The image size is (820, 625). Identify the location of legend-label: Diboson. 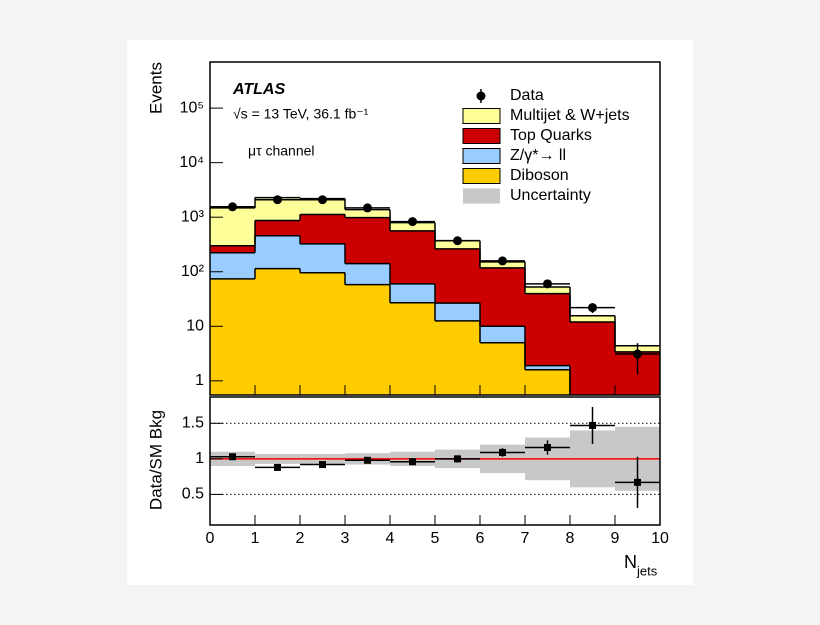
(539, 175).